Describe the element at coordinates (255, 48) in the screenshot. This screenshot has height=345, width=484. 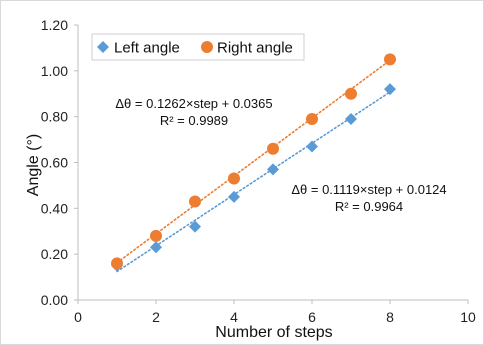
I see `legend-label-right-angle: Right angle` at that location.